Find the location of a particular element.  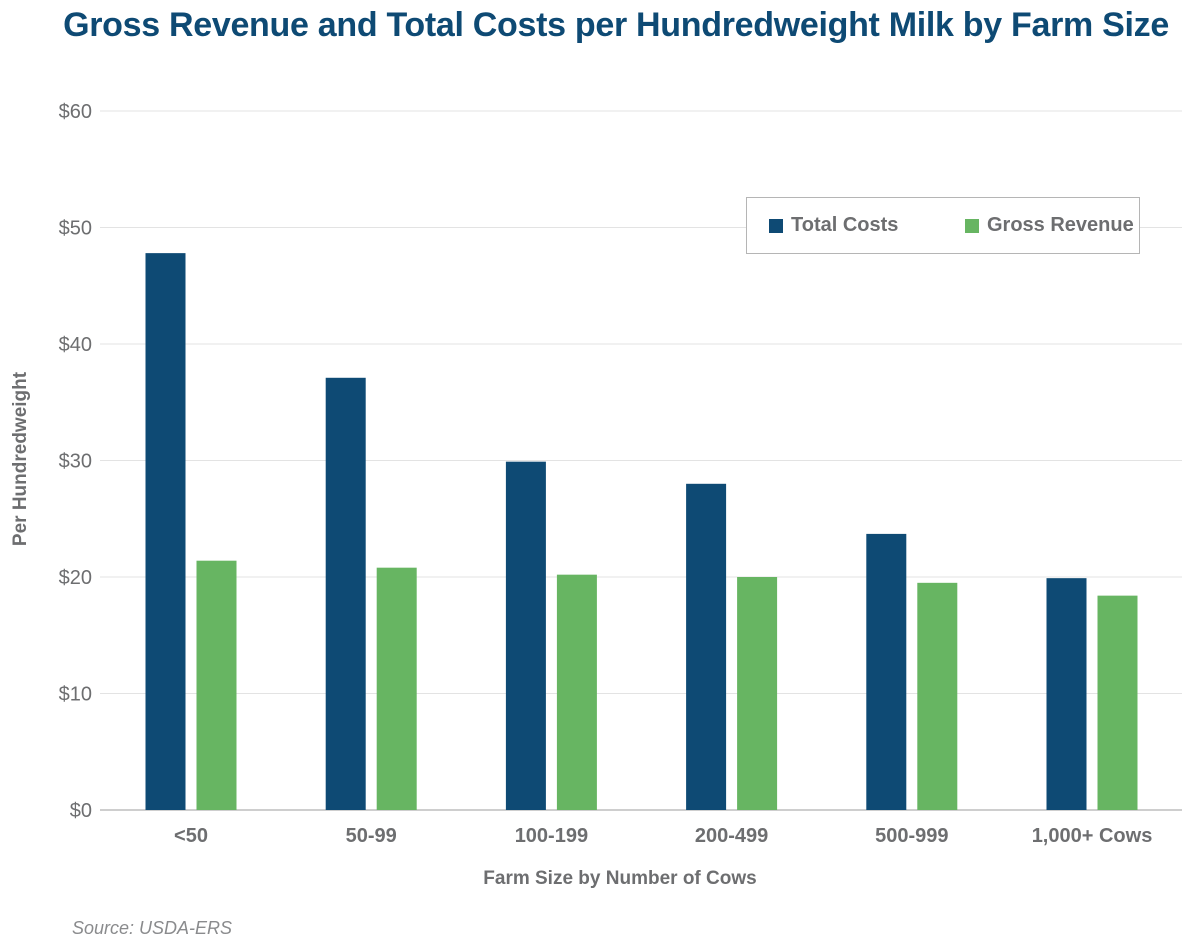

x-tick-label: 50-99 is located at coordinates (371, 836).